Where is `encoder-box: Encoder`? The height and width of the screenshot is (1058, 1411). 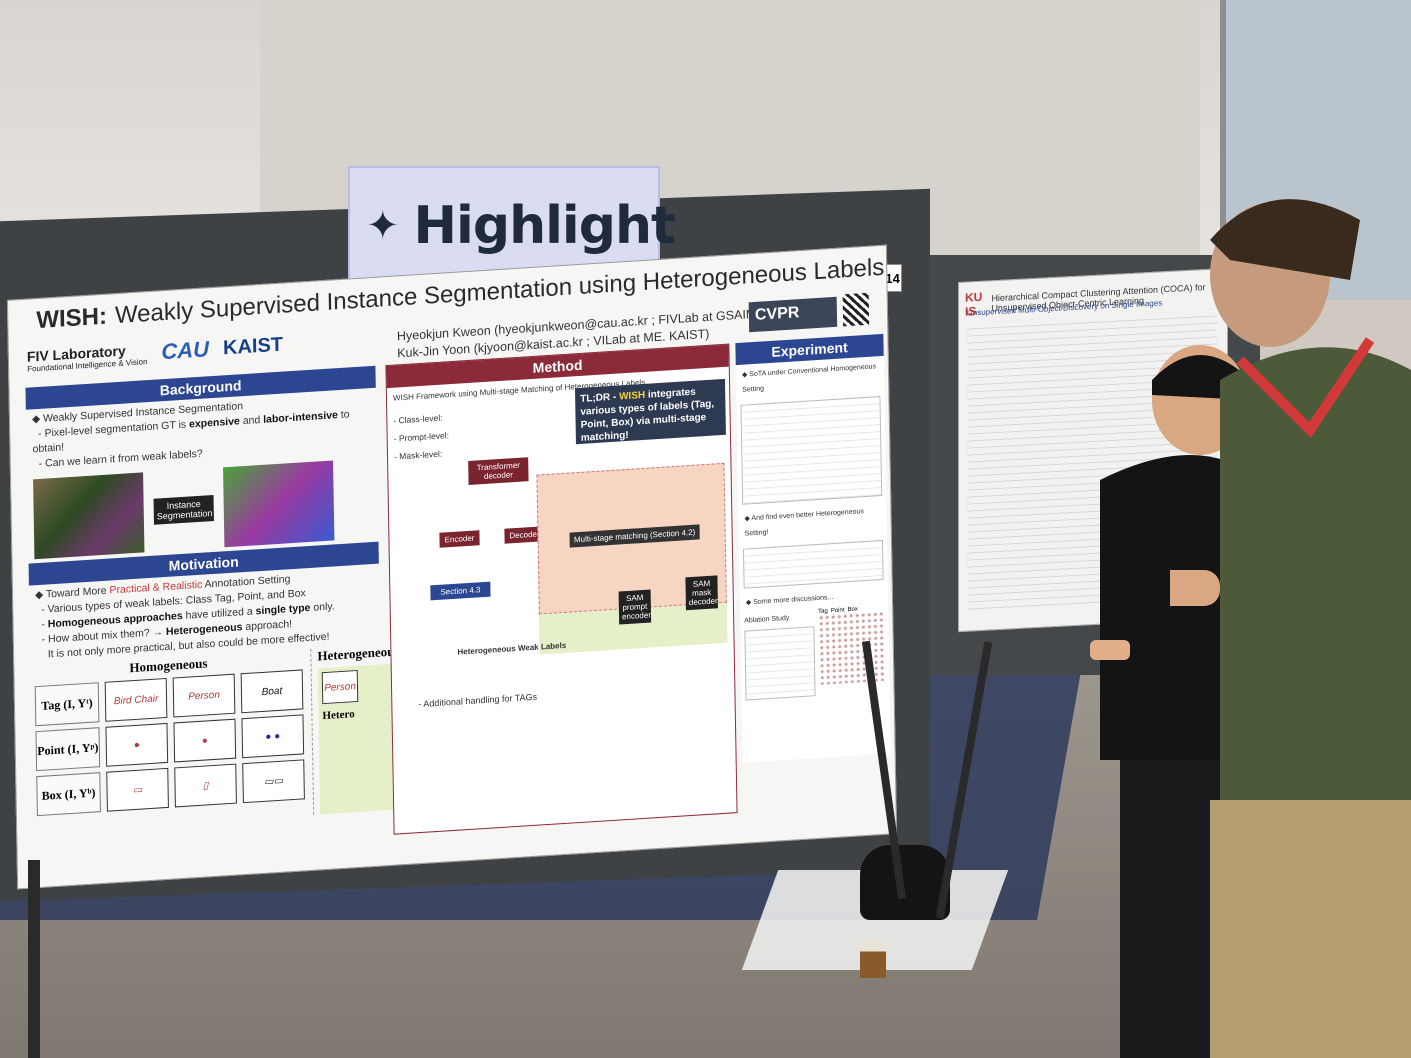 encoder-box: Encoder is located at coordinates (459, 539).